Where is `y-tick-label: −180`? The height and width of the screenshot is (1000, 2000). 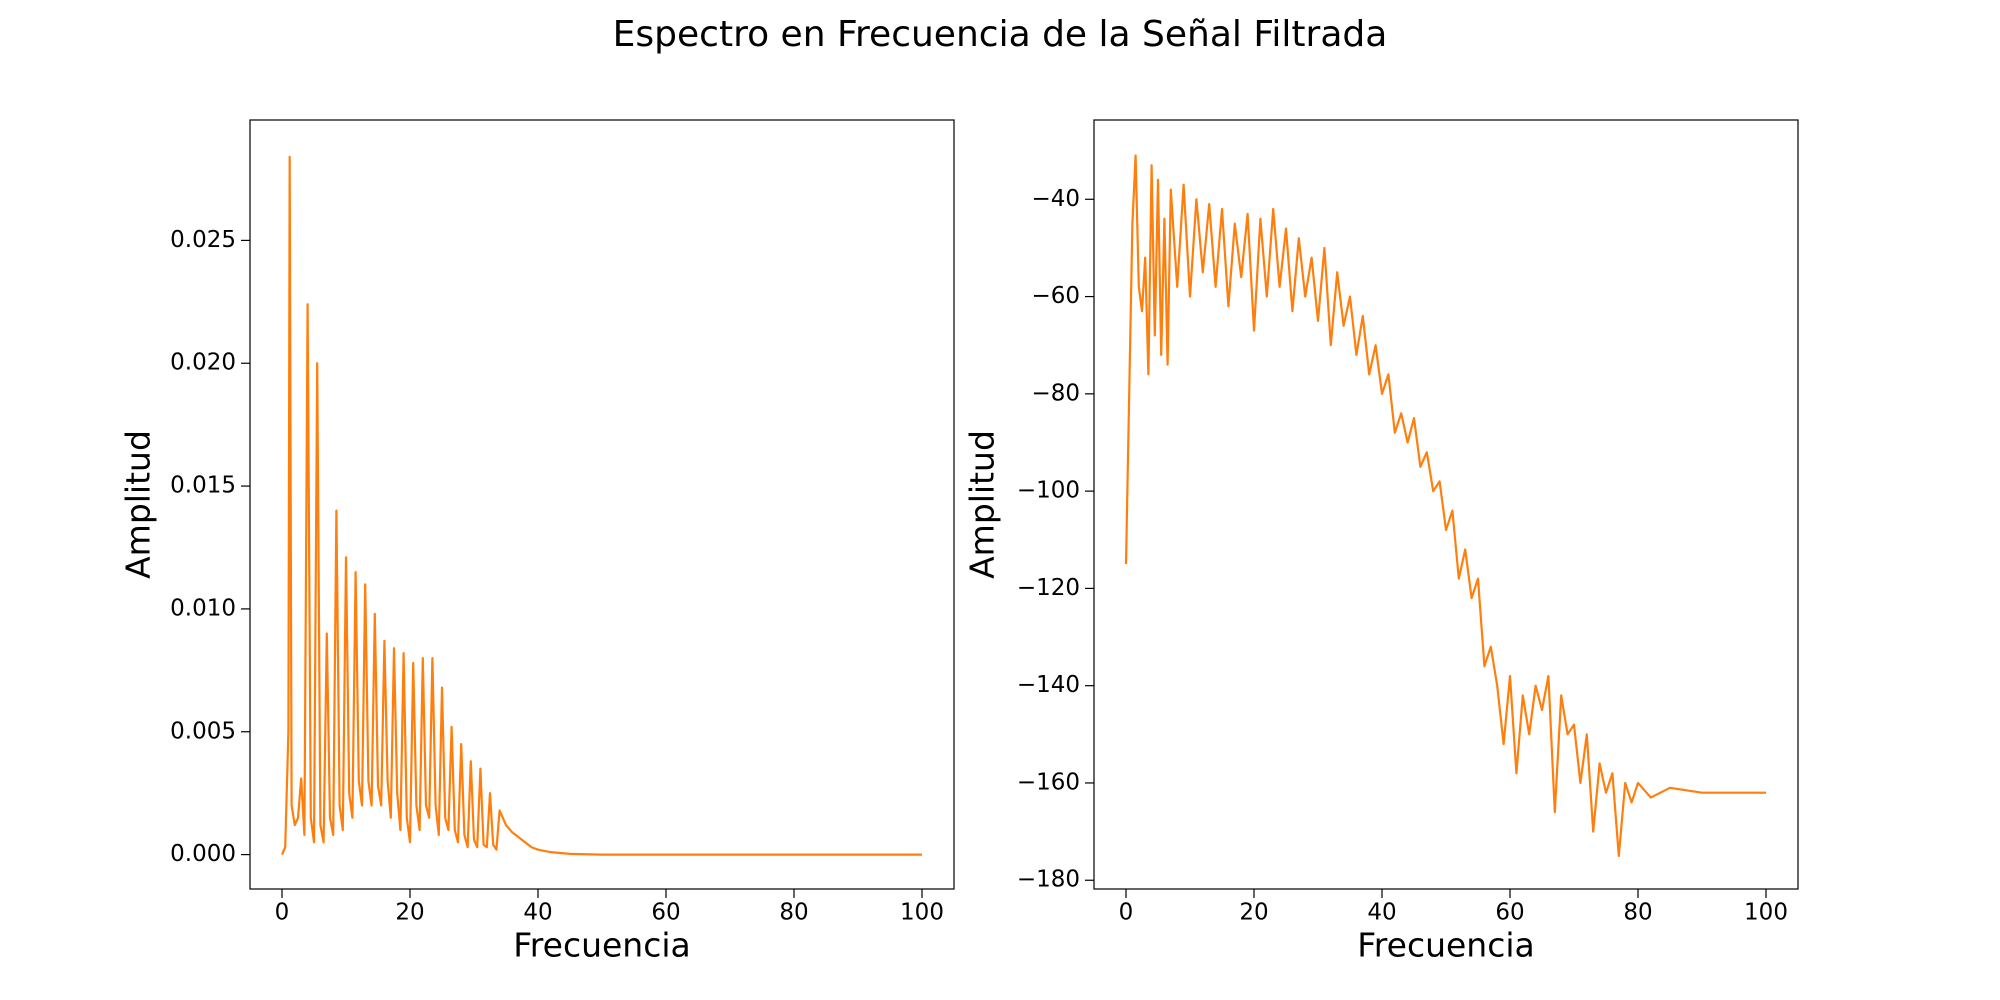
y-tick-label: −180 is located at coordinates (1048, 880).